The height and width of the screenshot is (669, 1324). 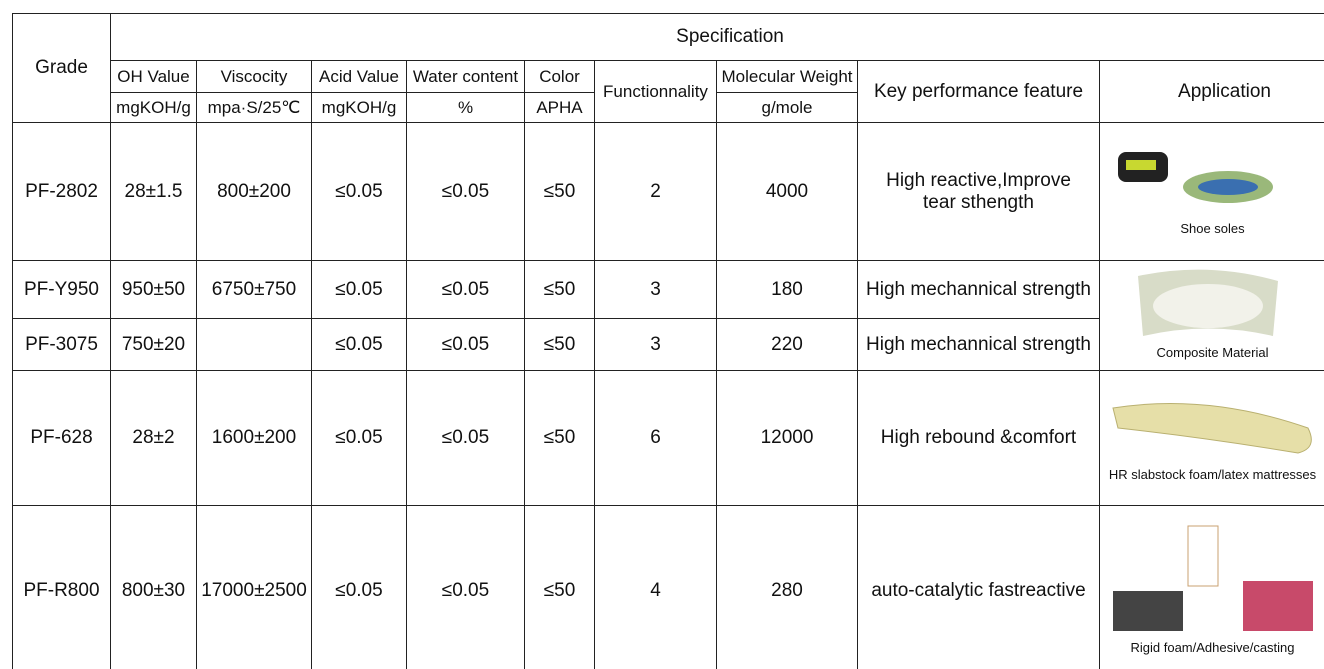 What do you see at coordinates (61, 289) in the screenshot?
I see `grade-cell: PF-Y950` at bounding box center [61, 289].